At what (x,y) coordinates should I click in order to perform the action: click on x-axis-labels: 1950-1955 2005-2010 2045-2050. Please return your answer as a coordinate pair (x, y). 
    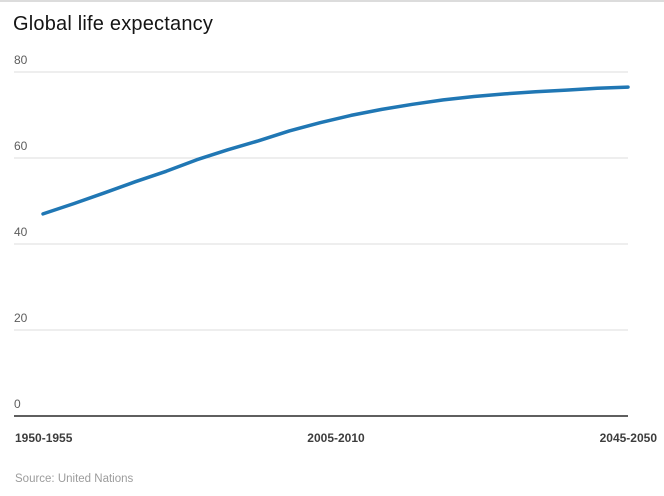
    Looking at the image, I should click on (336, 438).